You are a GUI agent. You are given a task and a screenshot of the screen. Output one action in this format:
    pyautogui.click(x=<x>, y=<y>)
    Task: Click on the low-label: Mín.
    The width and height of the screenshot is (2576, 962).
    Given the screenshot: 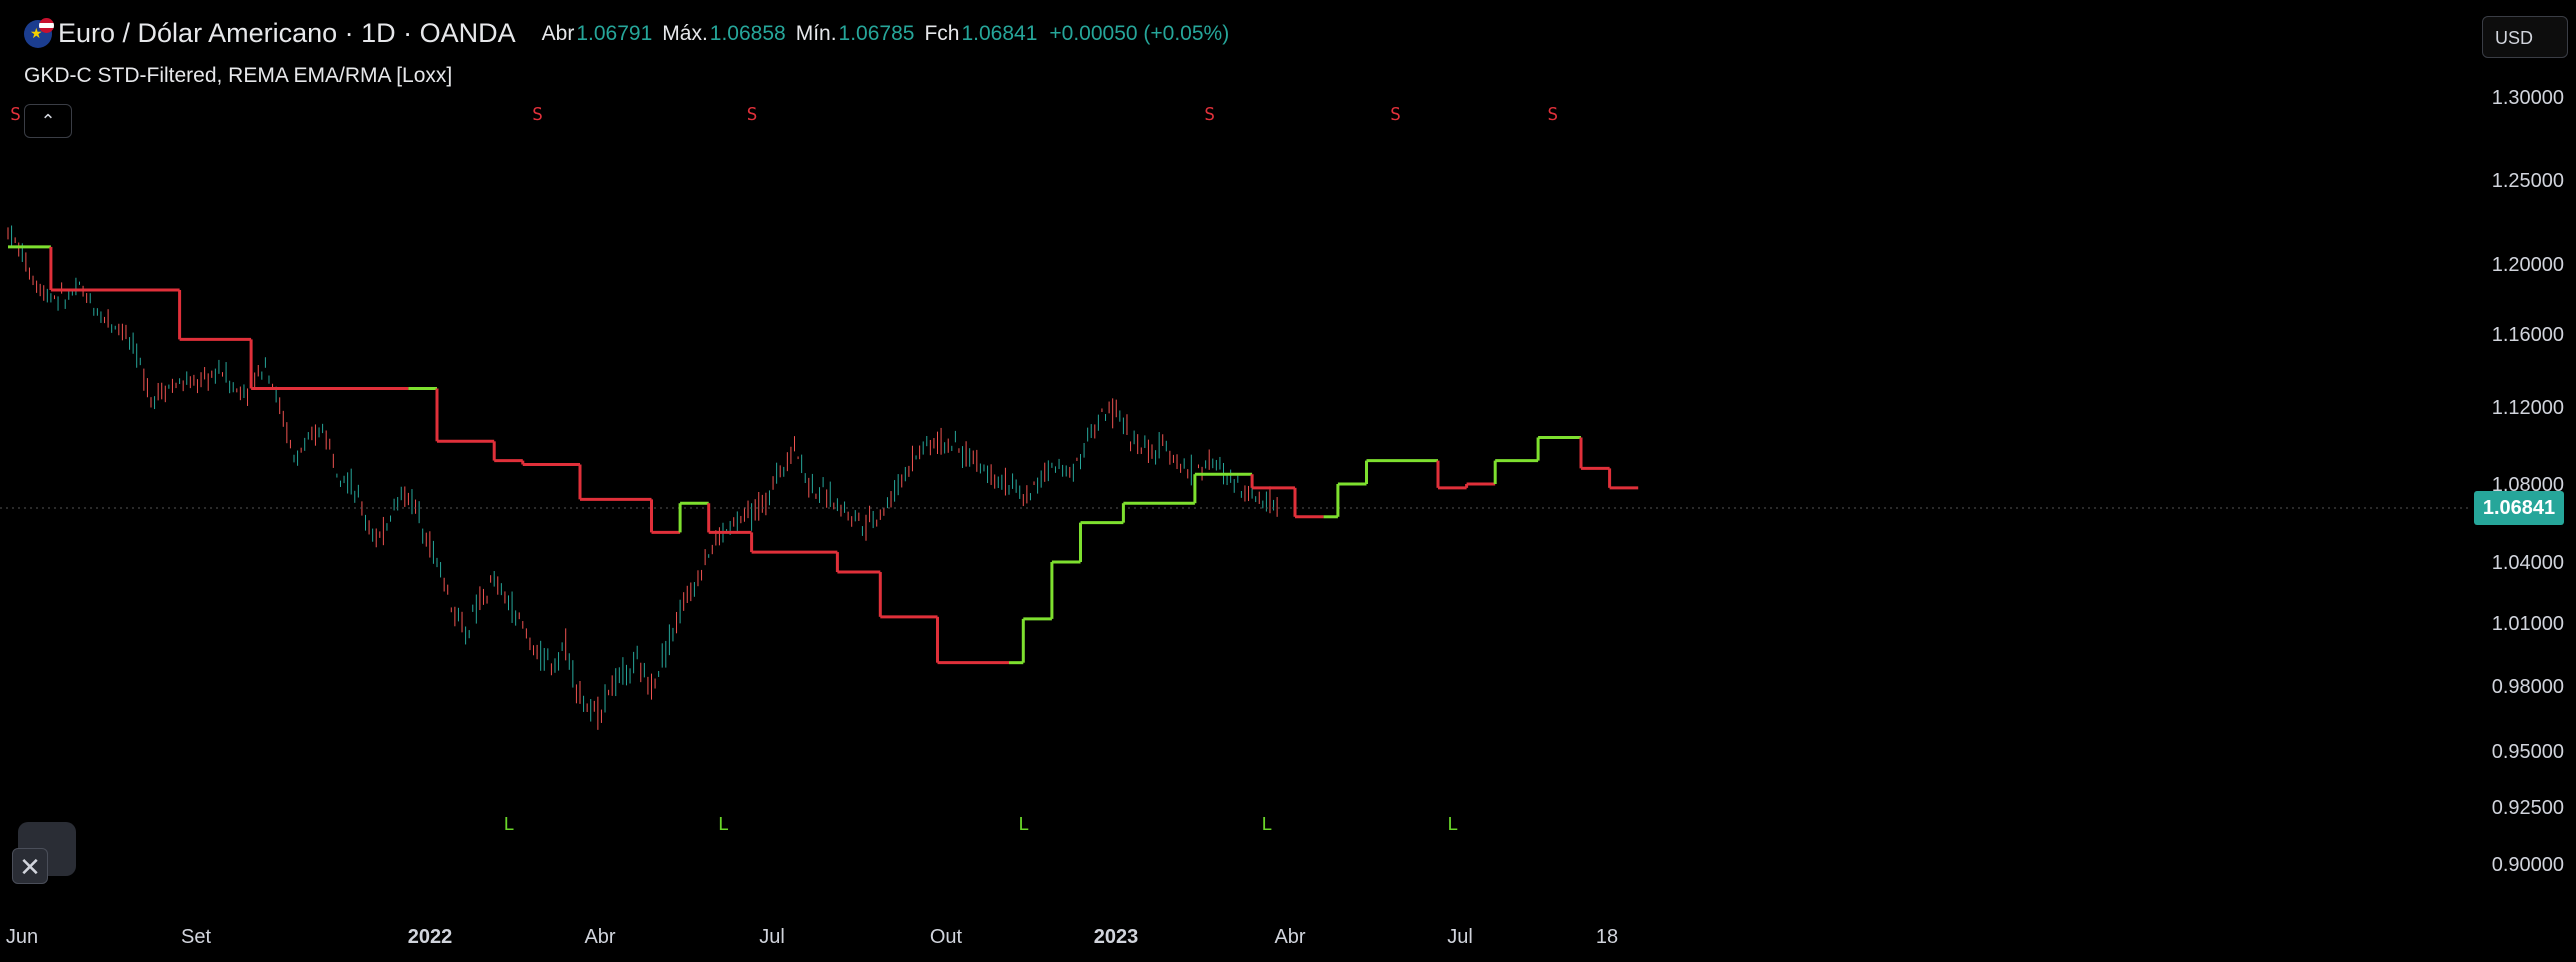 What is the action you would take?
    pyautogui.click(x=816, y=33)
    